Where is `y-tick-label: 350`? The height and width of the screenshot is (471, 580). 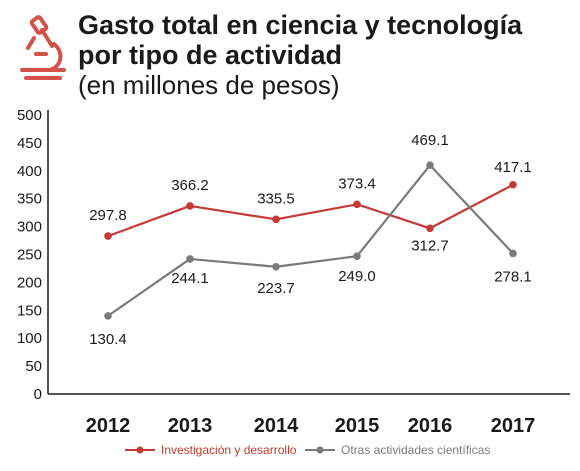 y-tick-label: 350 is located at coordinates (29, 199).